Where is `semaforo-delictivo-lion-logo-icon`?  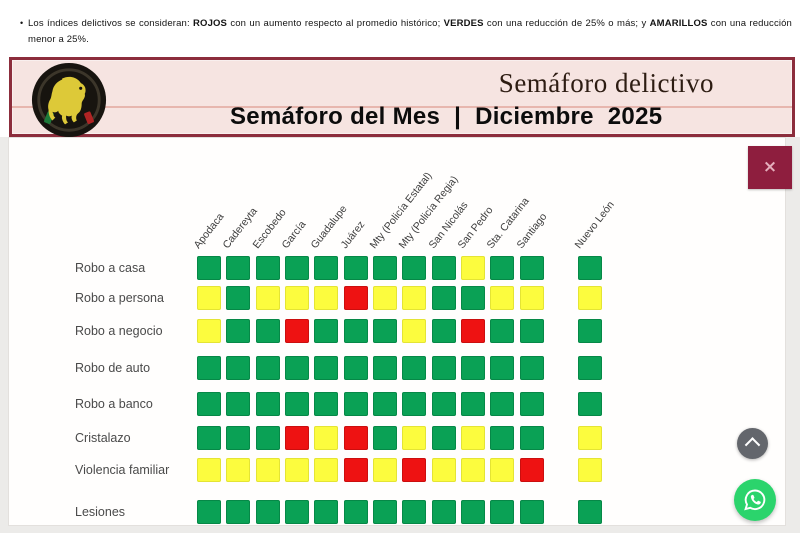 semaforo-delictivo-lion-logo-icon is located at coordinates (69, 100).